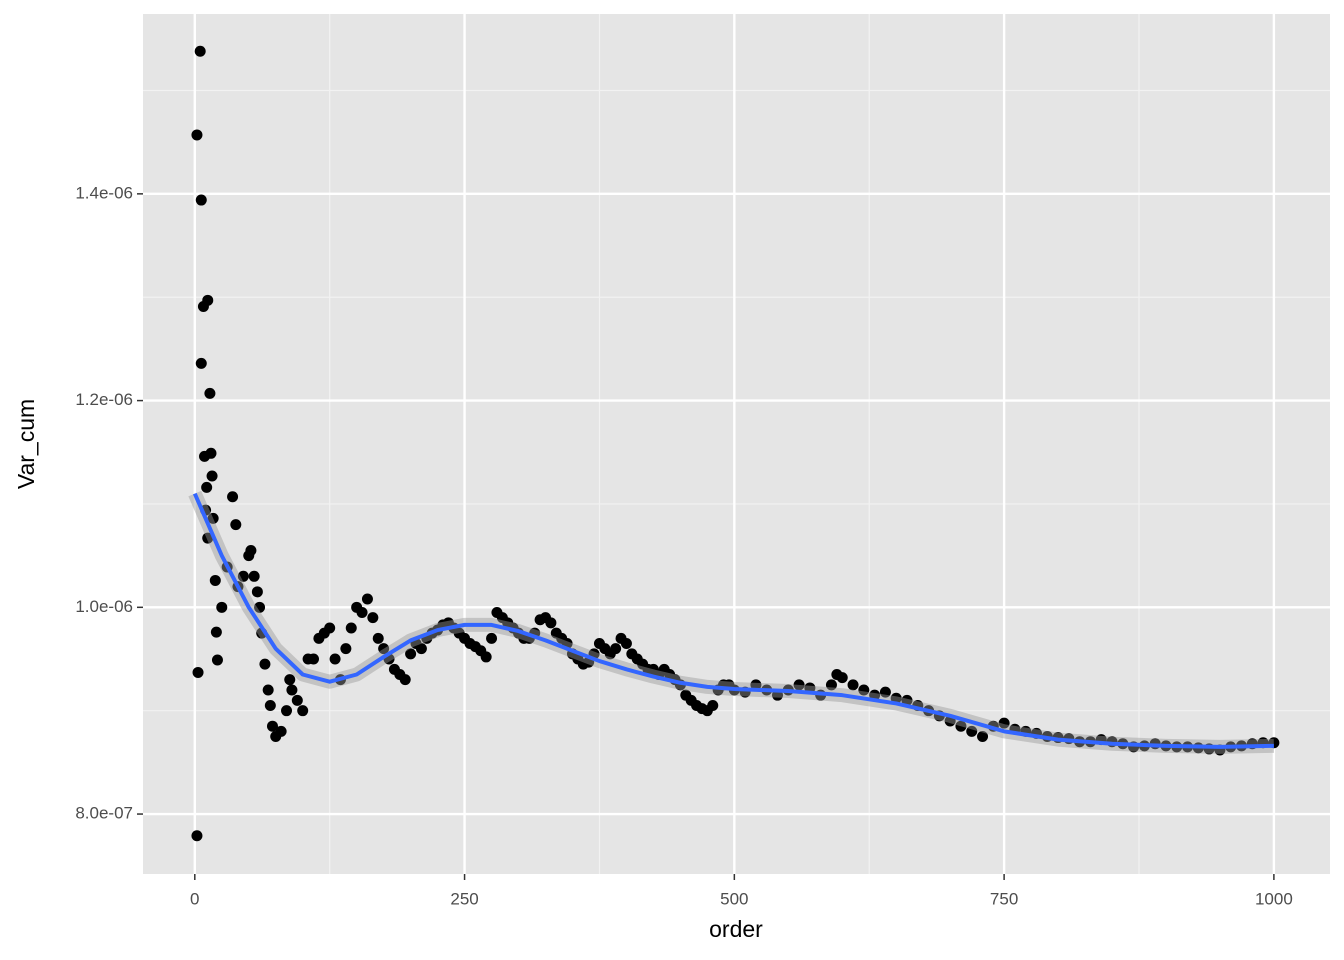  I want to click on y-tick-label: 1.0e-06, so click(104, 606).